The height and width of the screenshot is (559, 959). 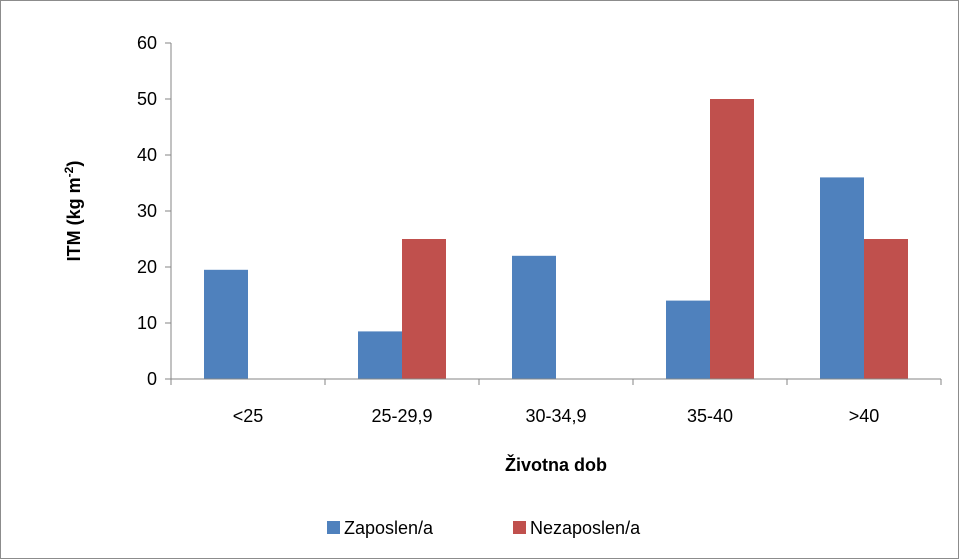 What do you see at coordinates (248, 416) in the screenshot?
I see `x-tick-label: <25` at bounding box center [248, 416].